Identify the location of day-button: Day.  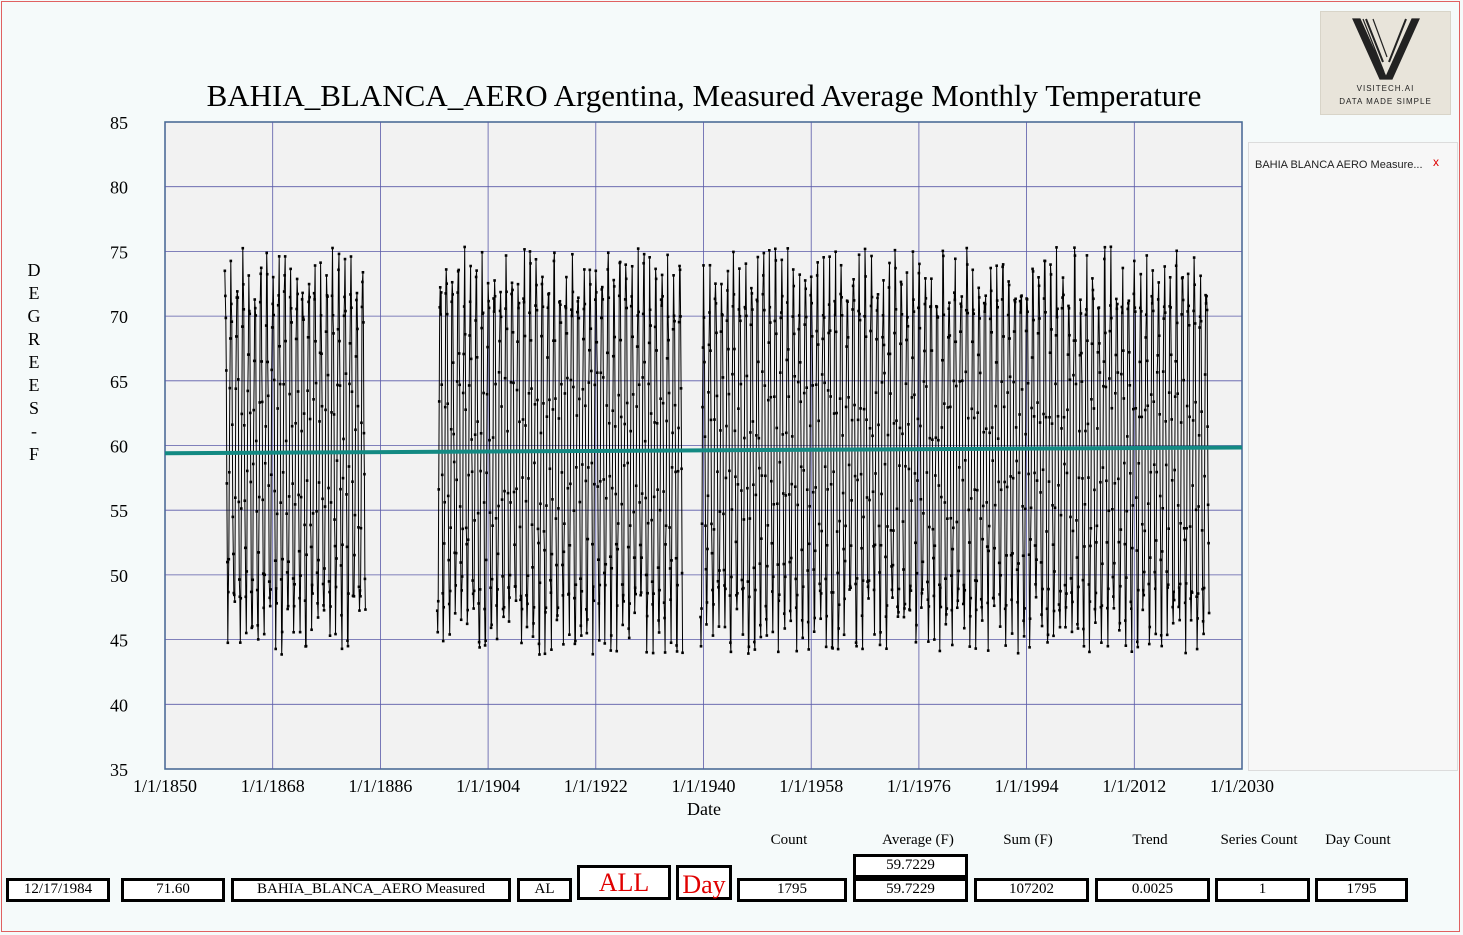
(704, 882).